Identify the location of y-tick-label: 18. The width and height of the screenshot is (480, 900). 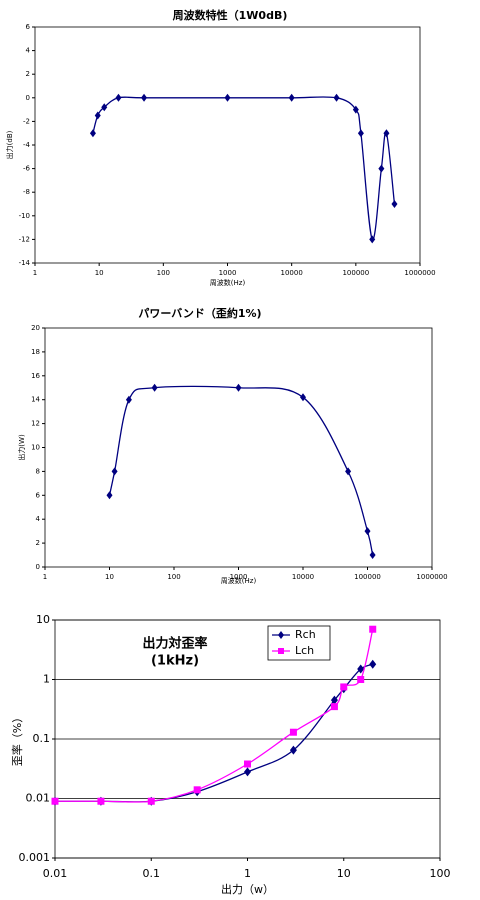
(35, 352).